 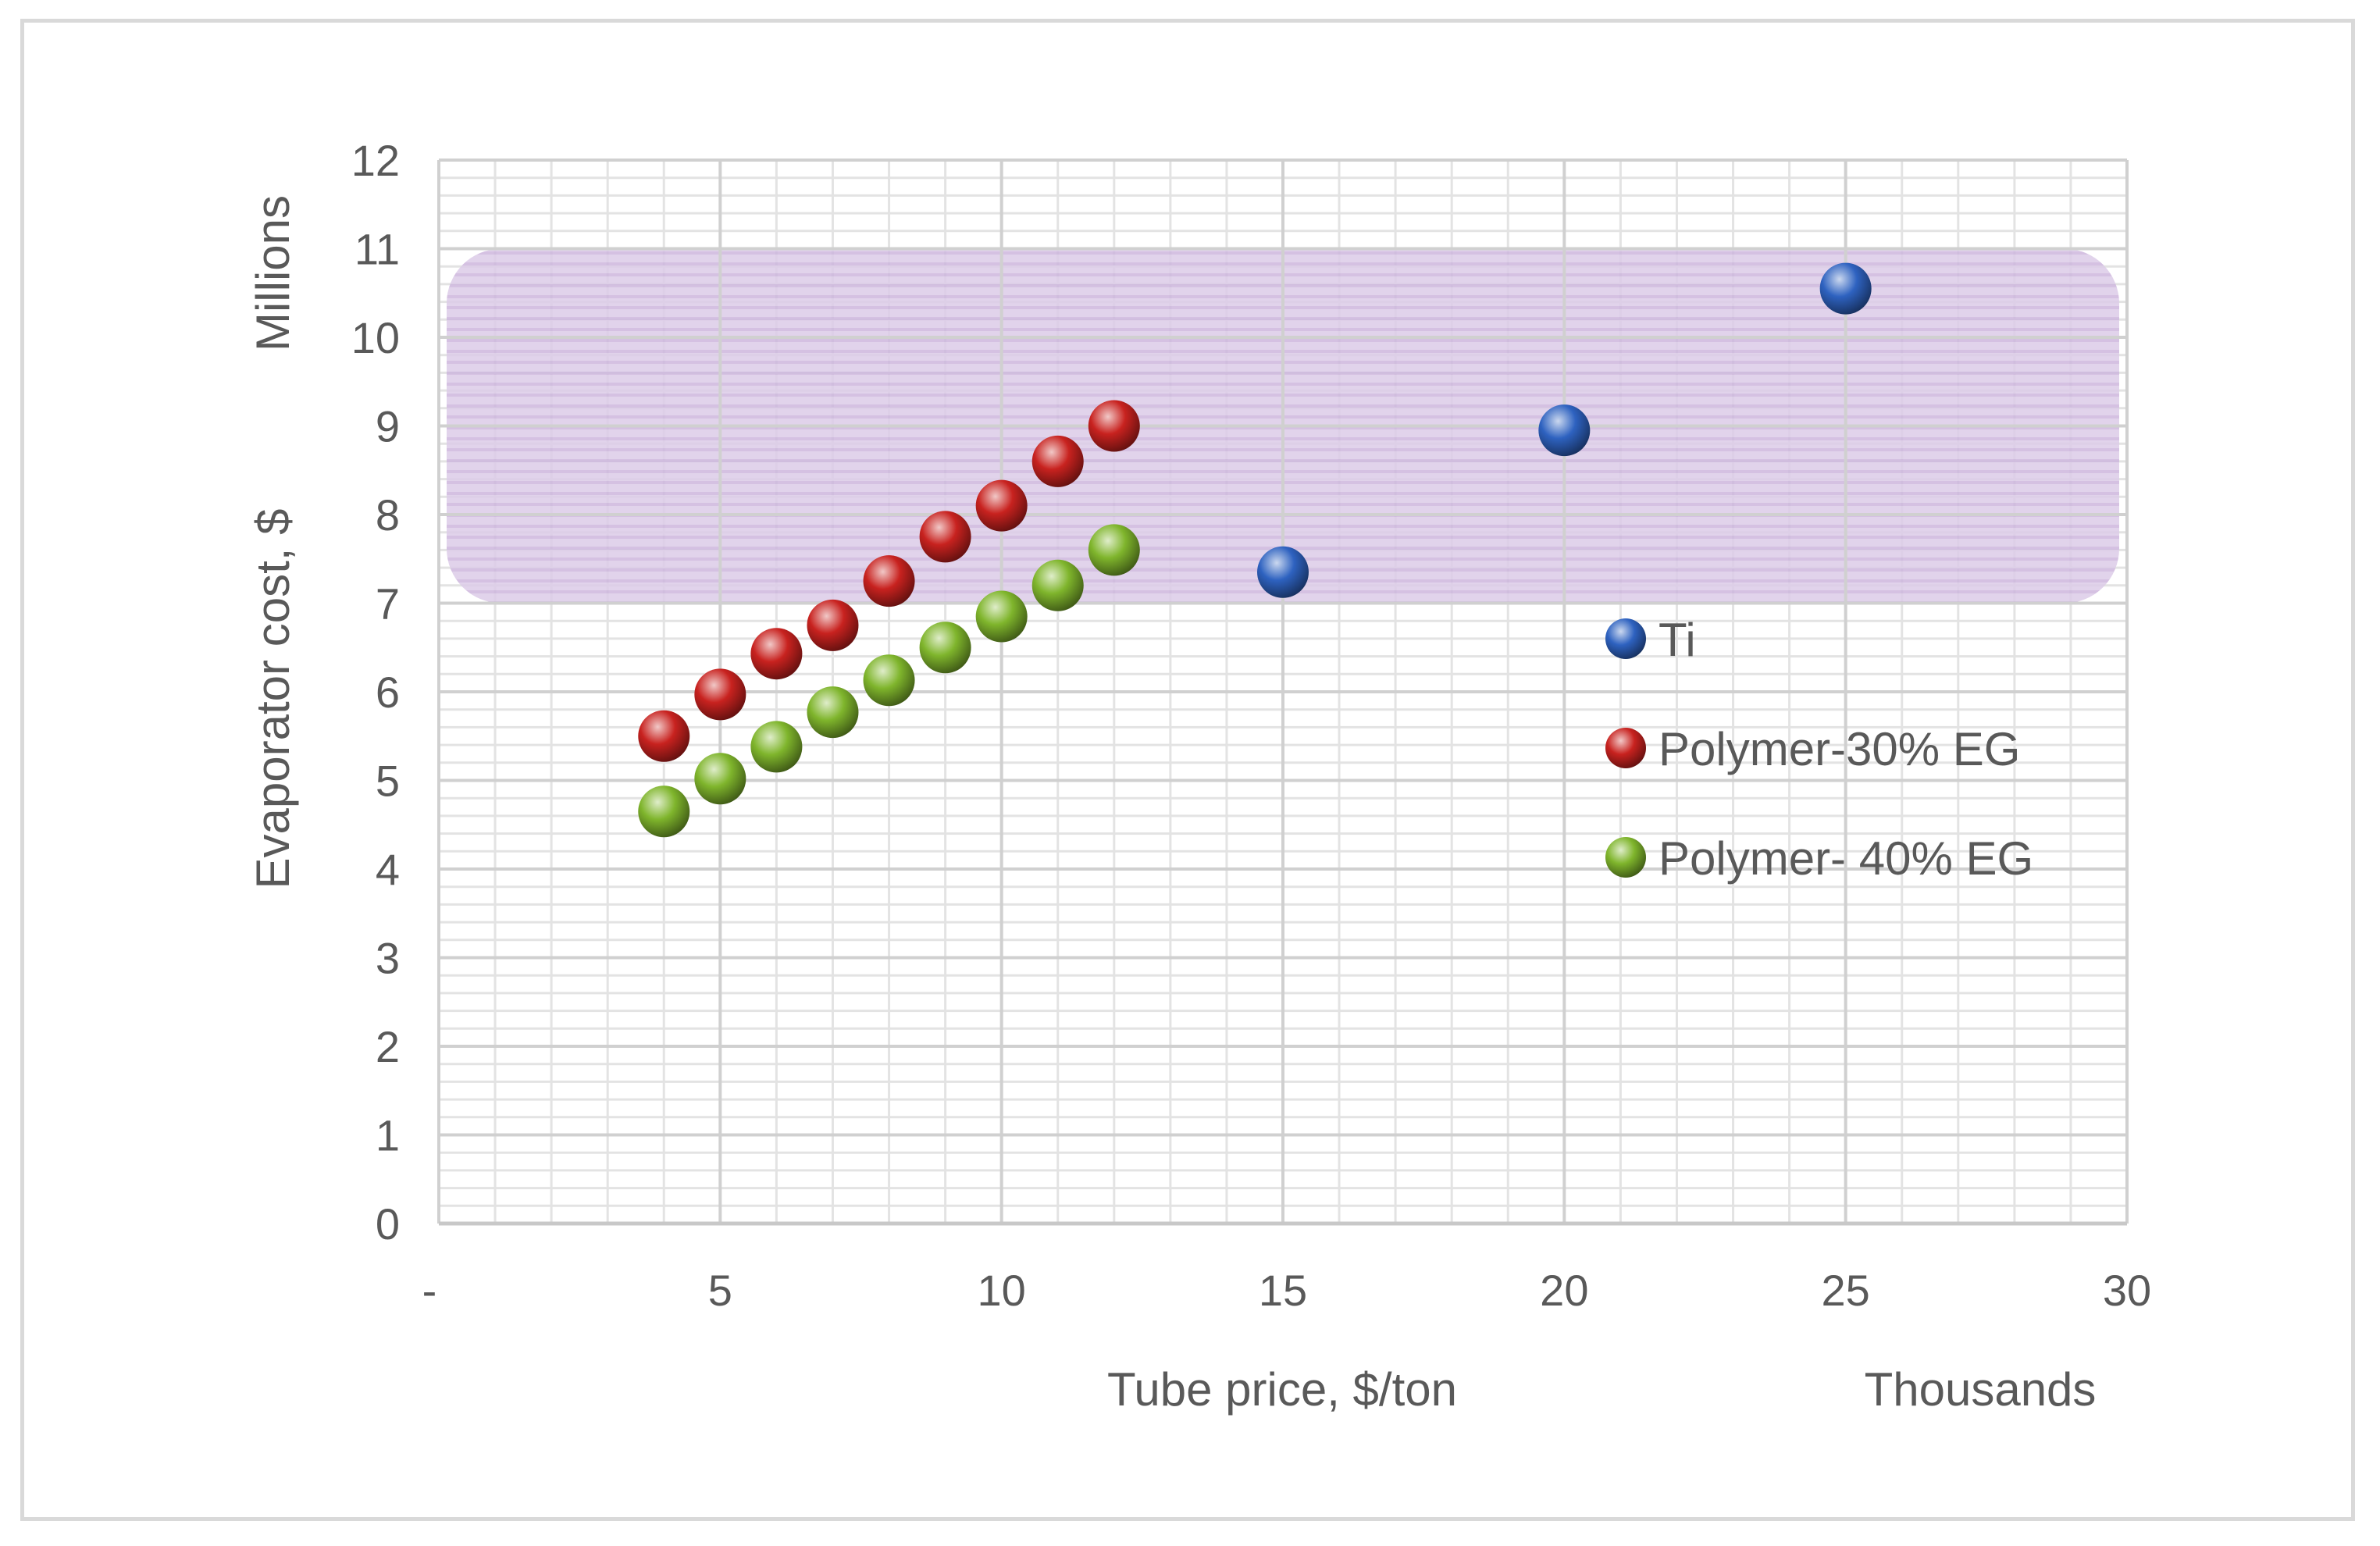 I want to click on x-axis-title: Tube price, $/ton, so click(x=1282, y=1389).